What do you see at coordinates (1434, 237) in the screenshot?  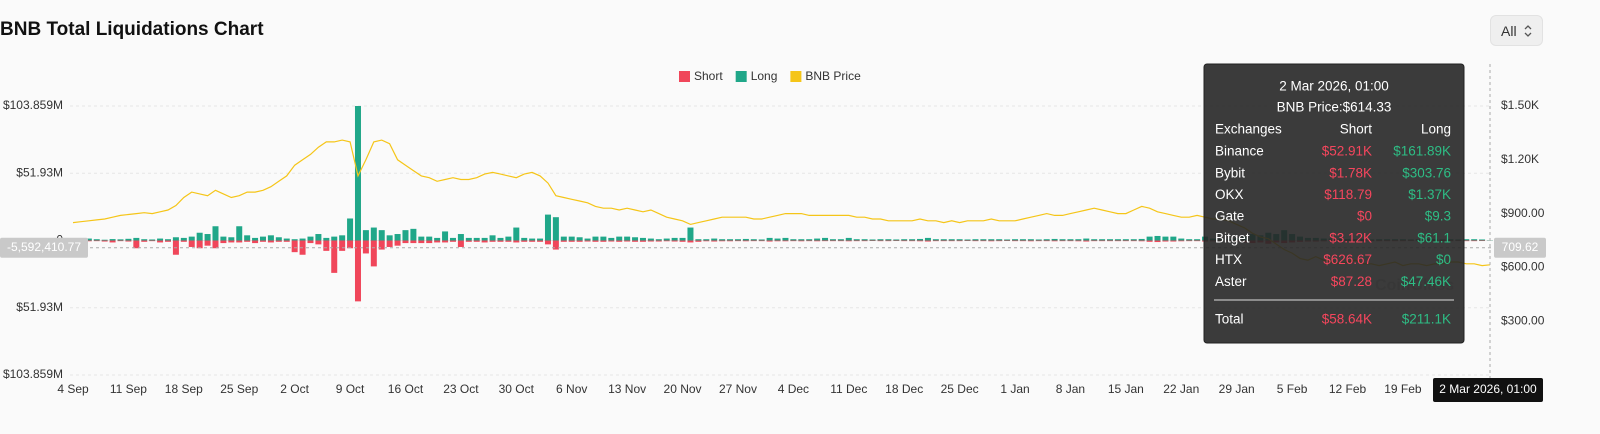 I see `tooltip-long: $61.1` at bounding box center [1434, 237].